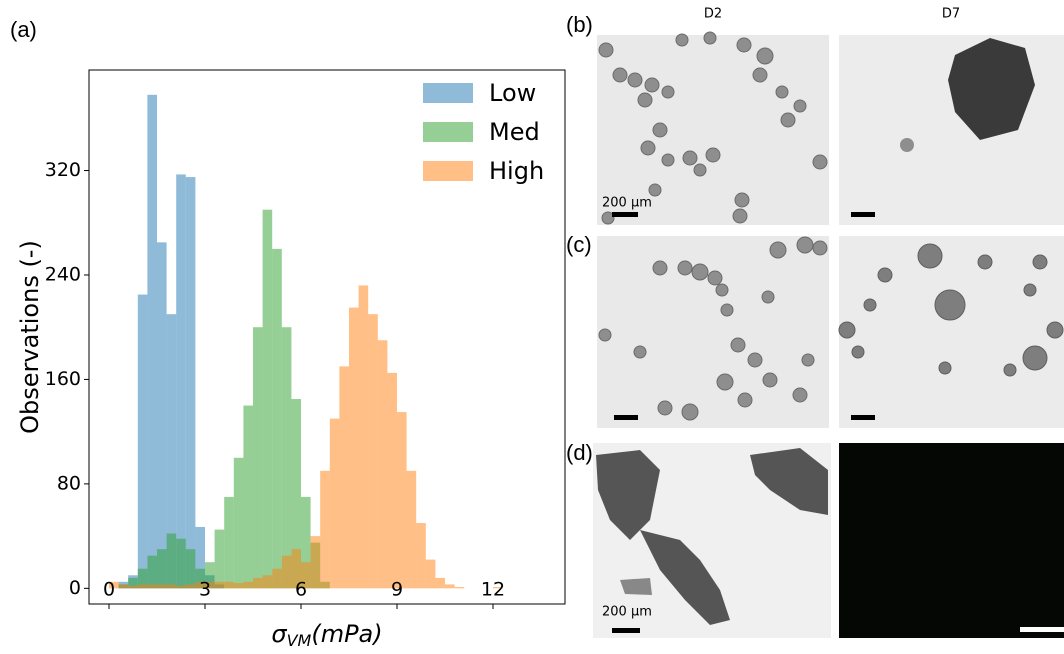 This screenshot has width=1064, height=654. What do you see at coordinates (397, 590) in the screenshot?
I see `x-tick-label: 9` at bounding box center [397, 590].